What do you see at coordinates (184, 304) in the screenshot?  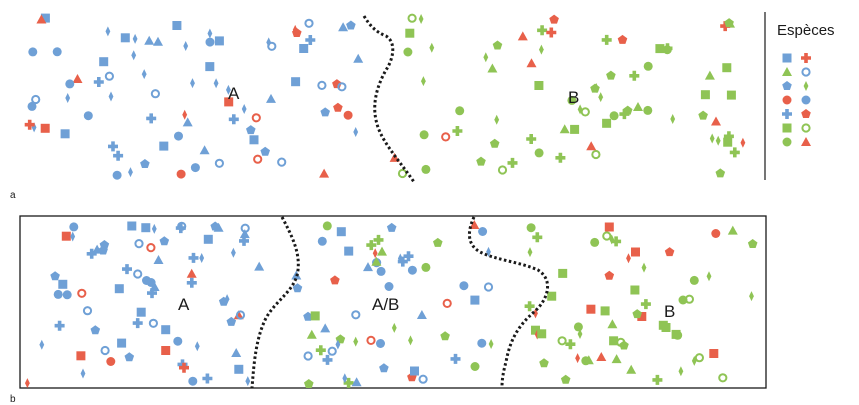 I see `panel-b-region-label-a: A` at bounding box center [184, 304].